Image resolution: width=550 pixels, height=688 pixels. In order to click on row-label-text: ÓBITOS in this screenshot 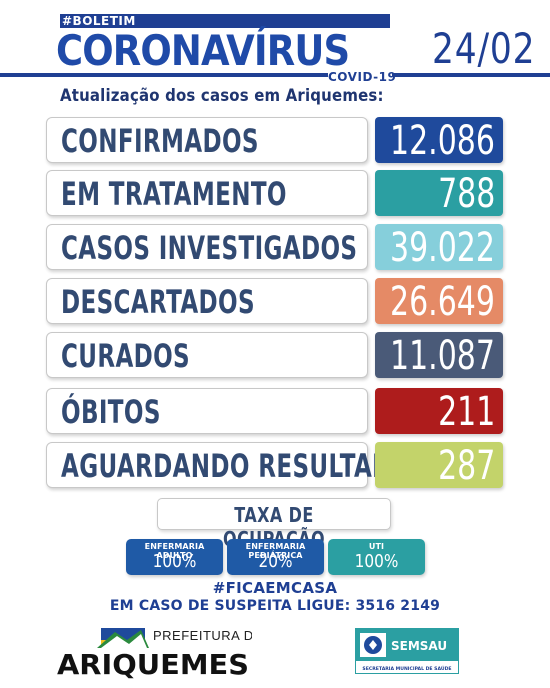, I will do `click(111, 412)`.